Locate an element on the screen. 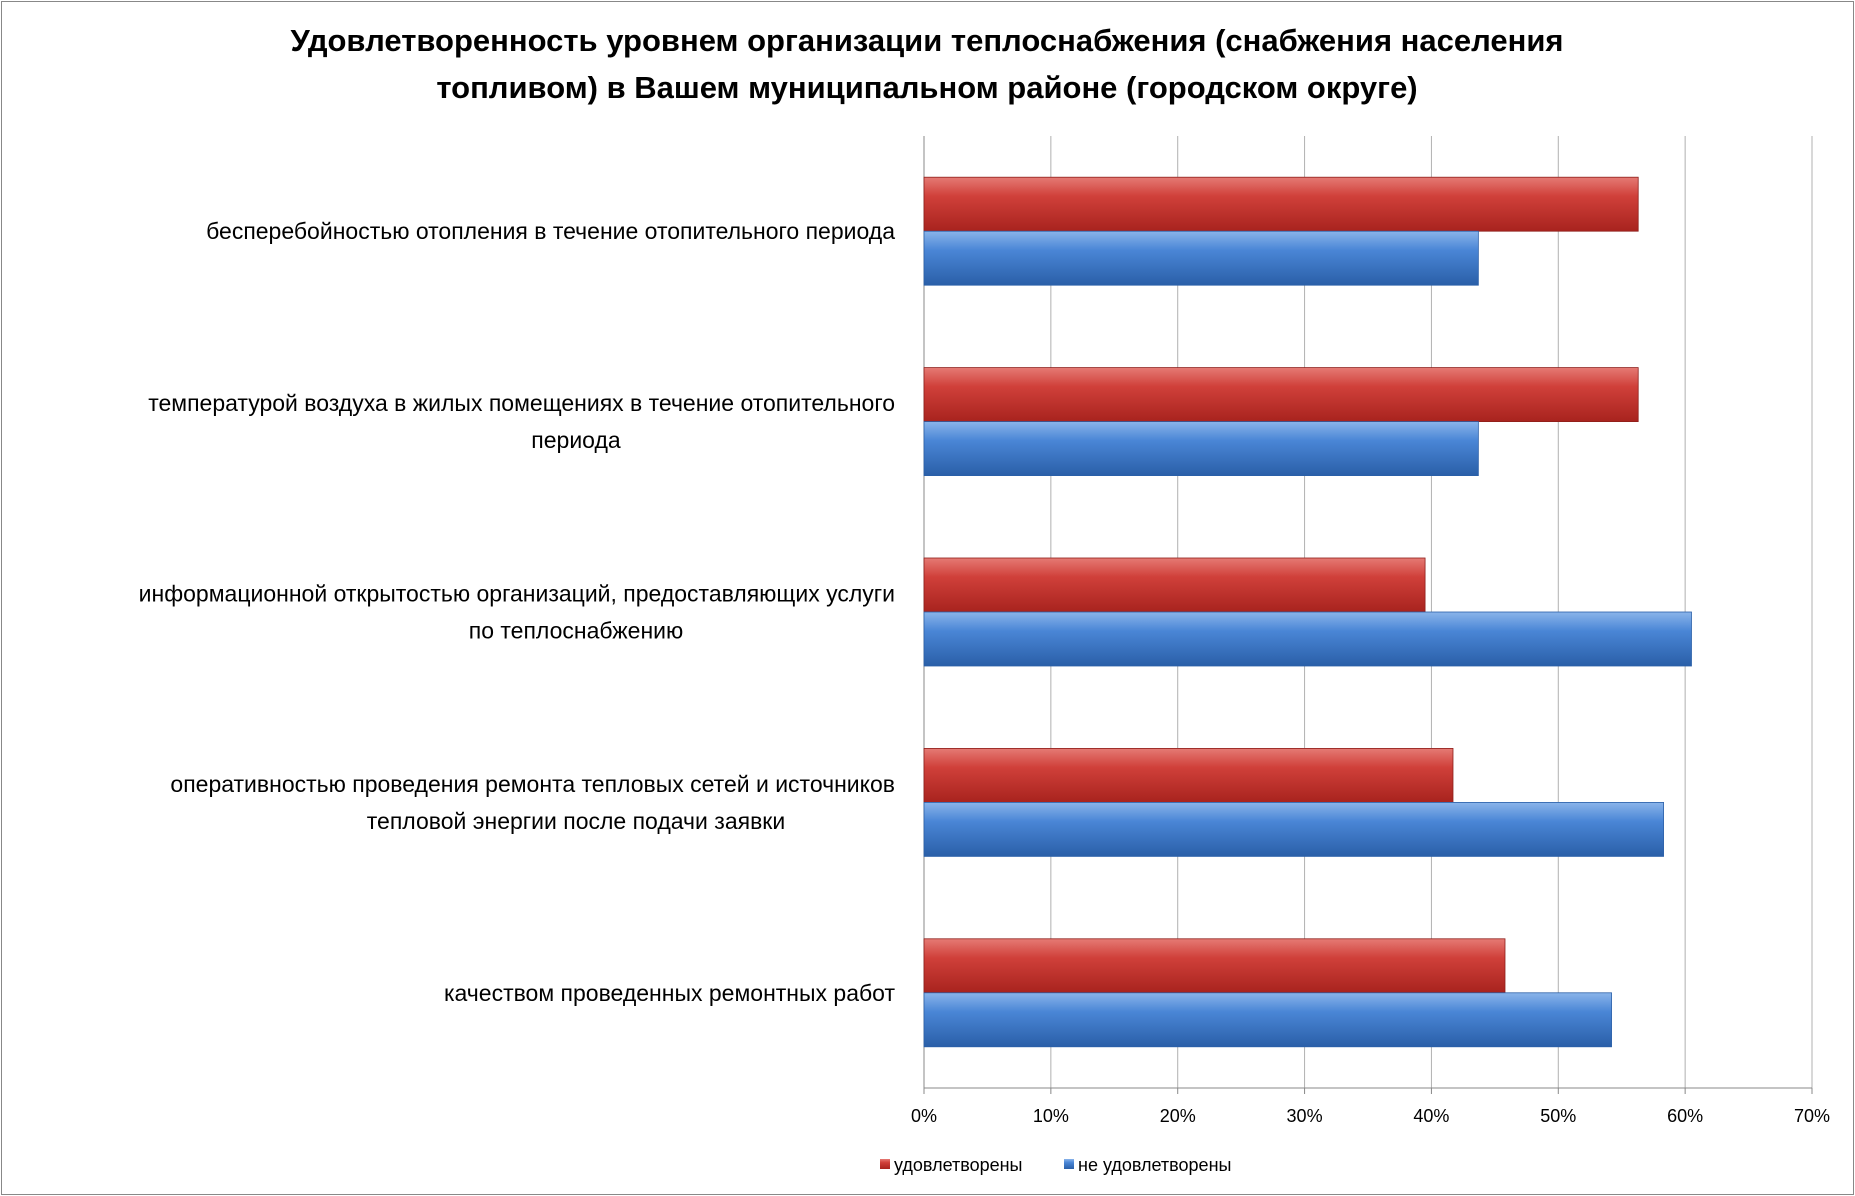 This screenshot has height=1196, width=1855. legend-swatch-satisfied is located at coordinates (885, 1164).